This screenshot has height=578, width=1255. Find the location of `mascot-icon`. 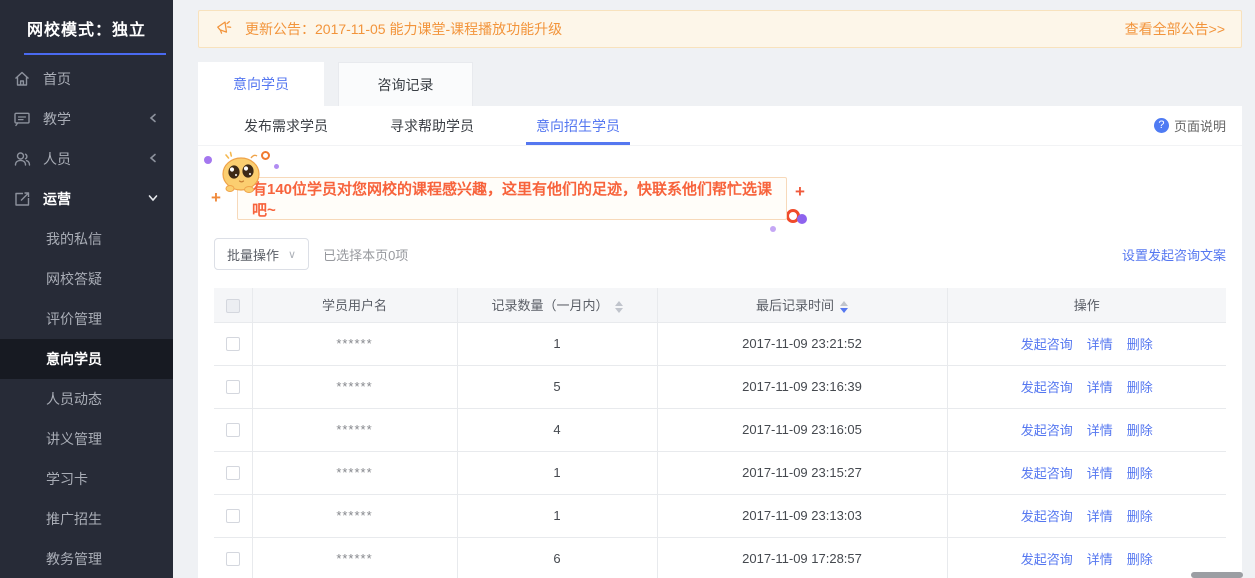

mascot-icon is located at coordinates (241, 173).